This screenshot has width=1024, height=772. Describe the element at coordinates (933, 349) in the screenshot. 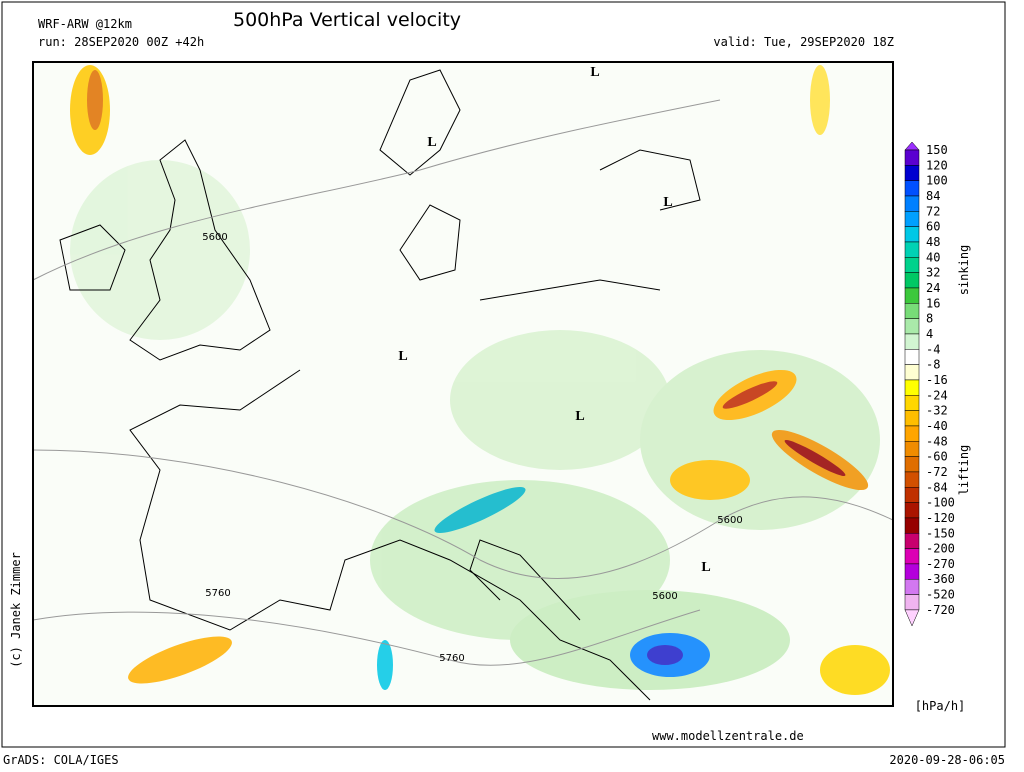

I see `colorbar-label: -4` at that location.